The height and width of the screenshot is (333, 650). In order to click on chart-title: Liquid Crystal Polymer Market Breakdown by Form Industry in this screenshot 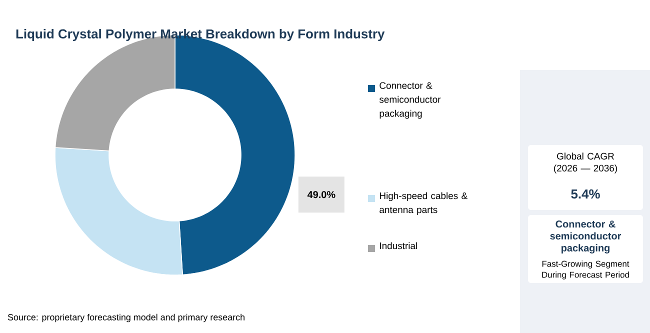, I will do `click(200, 35)`.